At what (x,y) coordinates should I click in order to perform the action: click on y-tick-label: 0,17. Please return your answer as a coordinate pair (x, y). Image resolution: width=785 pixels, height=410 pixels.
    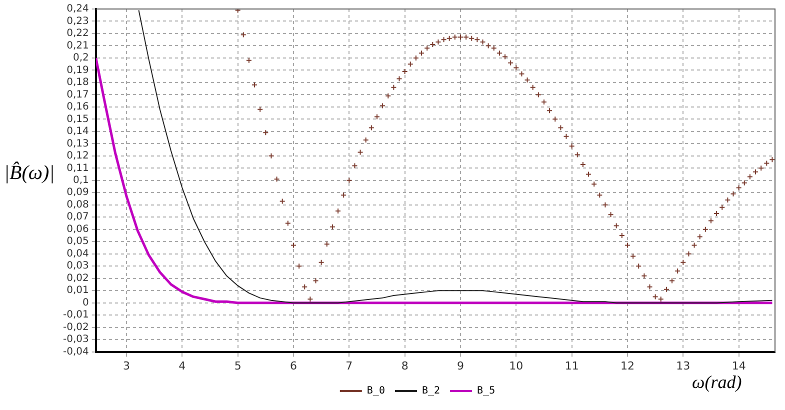
    Looking at the image, I should click on (77, 94).